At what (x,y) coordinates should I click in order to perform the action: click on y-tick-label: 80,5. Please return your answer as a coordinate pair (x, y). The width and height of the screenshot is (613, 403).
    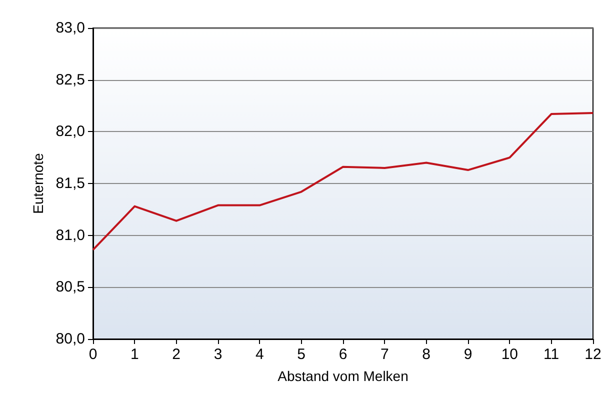
    Looking at the image, I should click on (70, 287).